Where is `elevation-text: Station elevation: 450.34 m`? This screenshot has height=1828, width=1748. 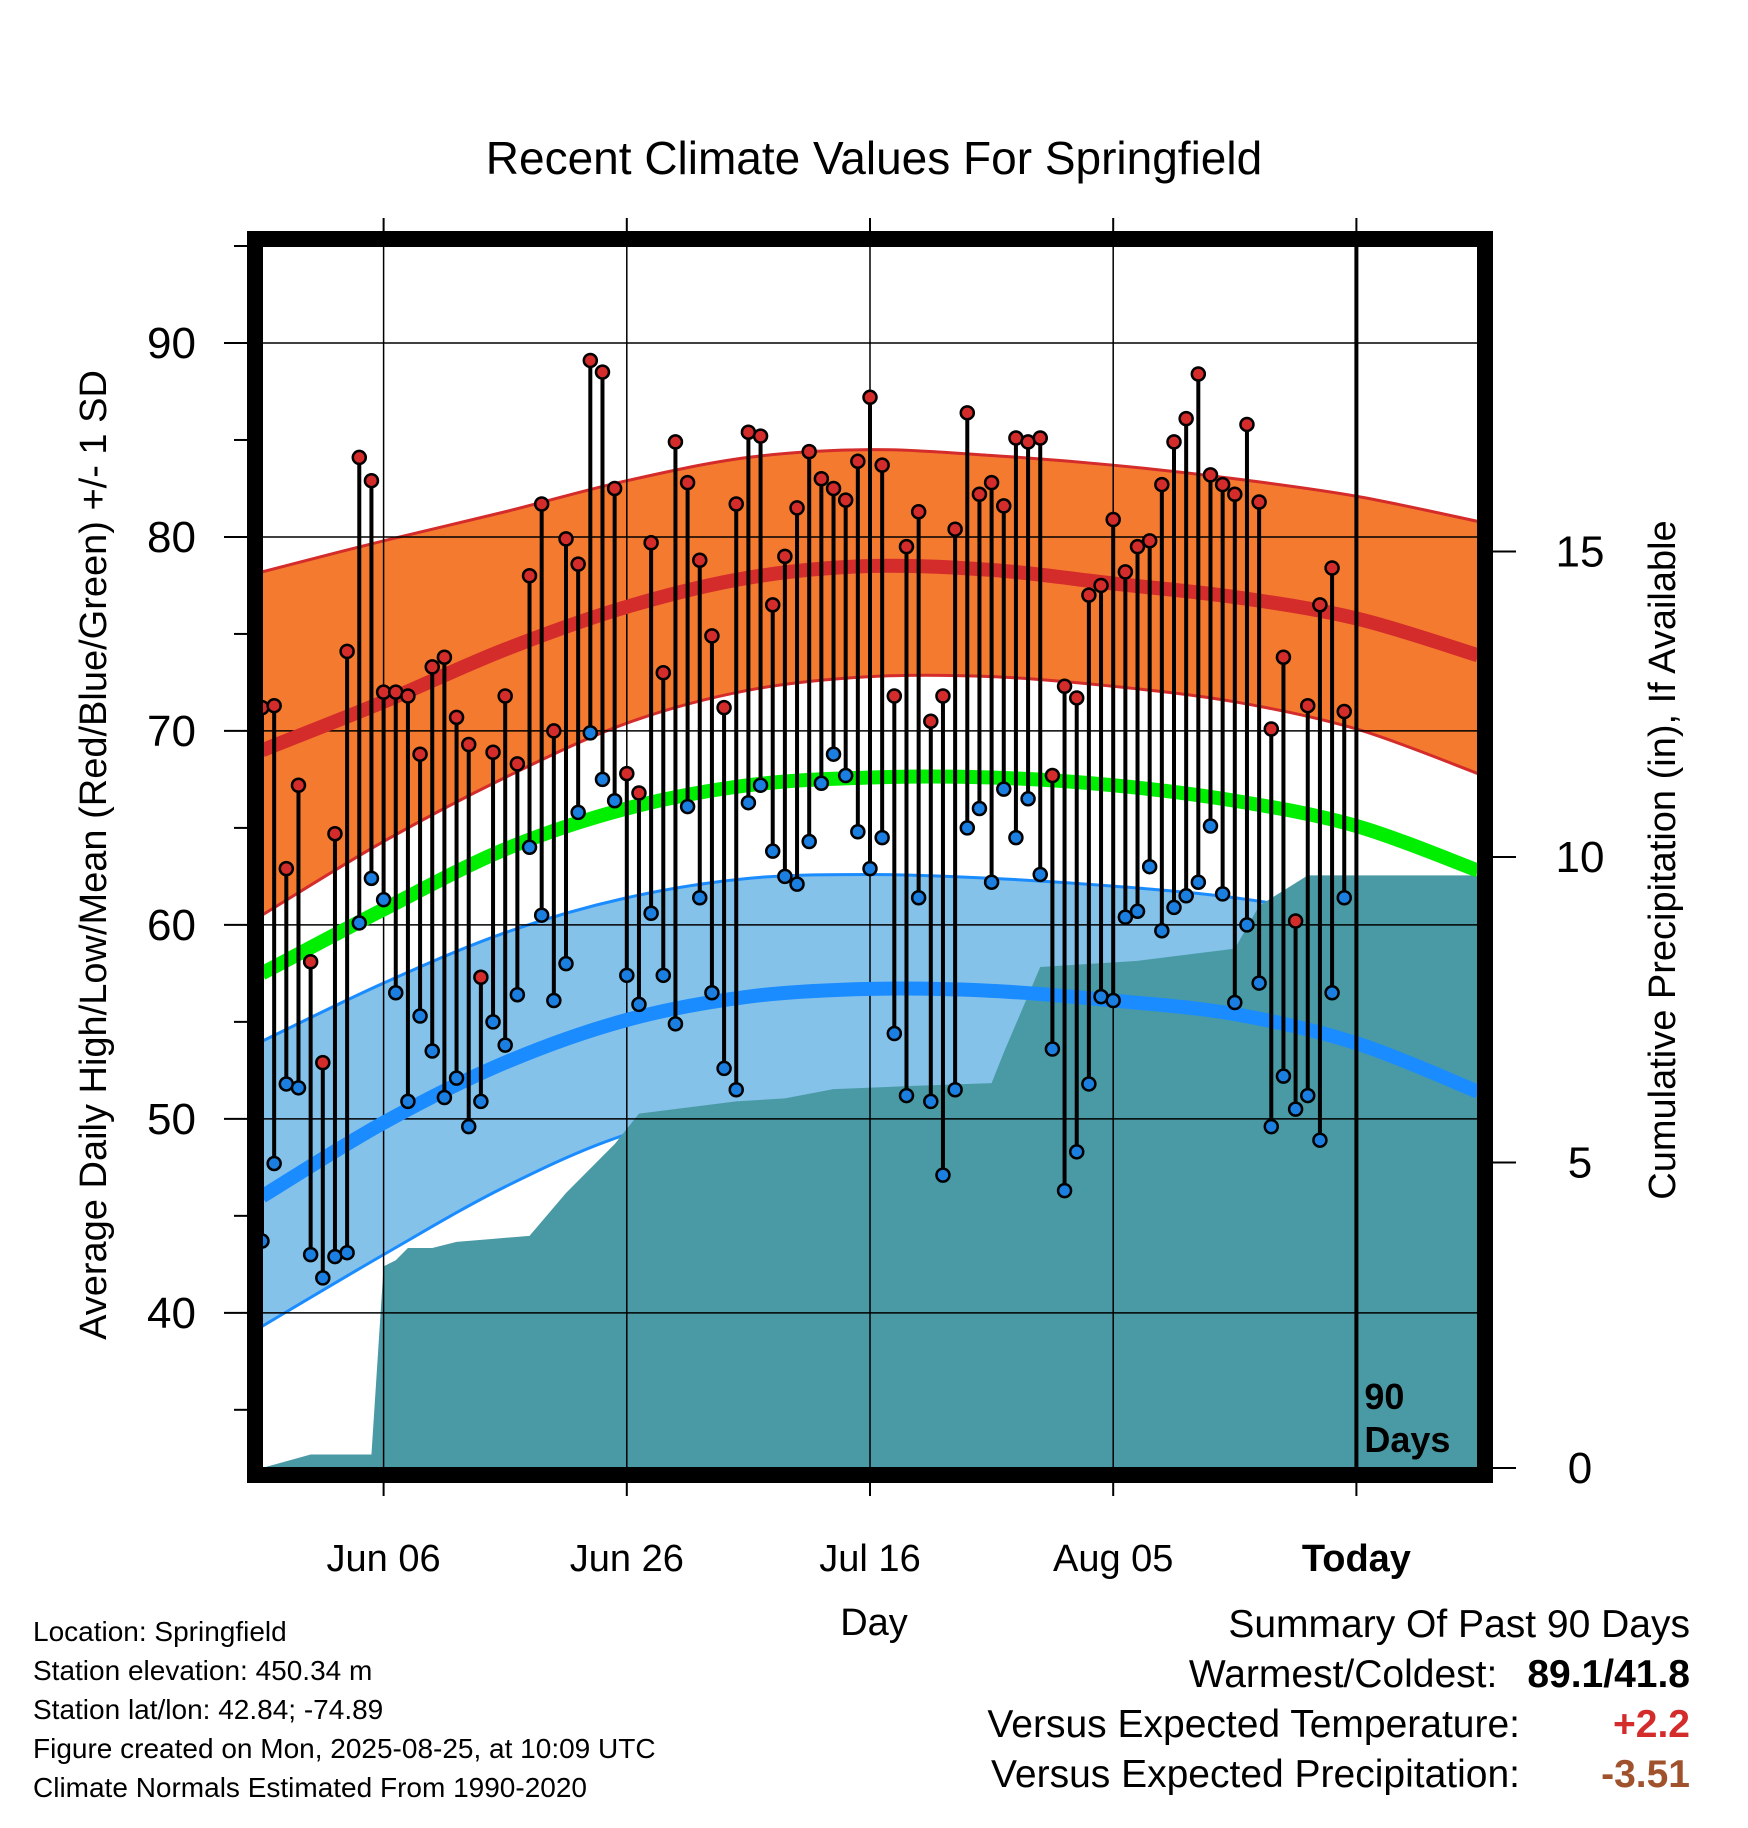 elevation-text: Station elevation: 450.34 m is located at coordinates (203, 1670).